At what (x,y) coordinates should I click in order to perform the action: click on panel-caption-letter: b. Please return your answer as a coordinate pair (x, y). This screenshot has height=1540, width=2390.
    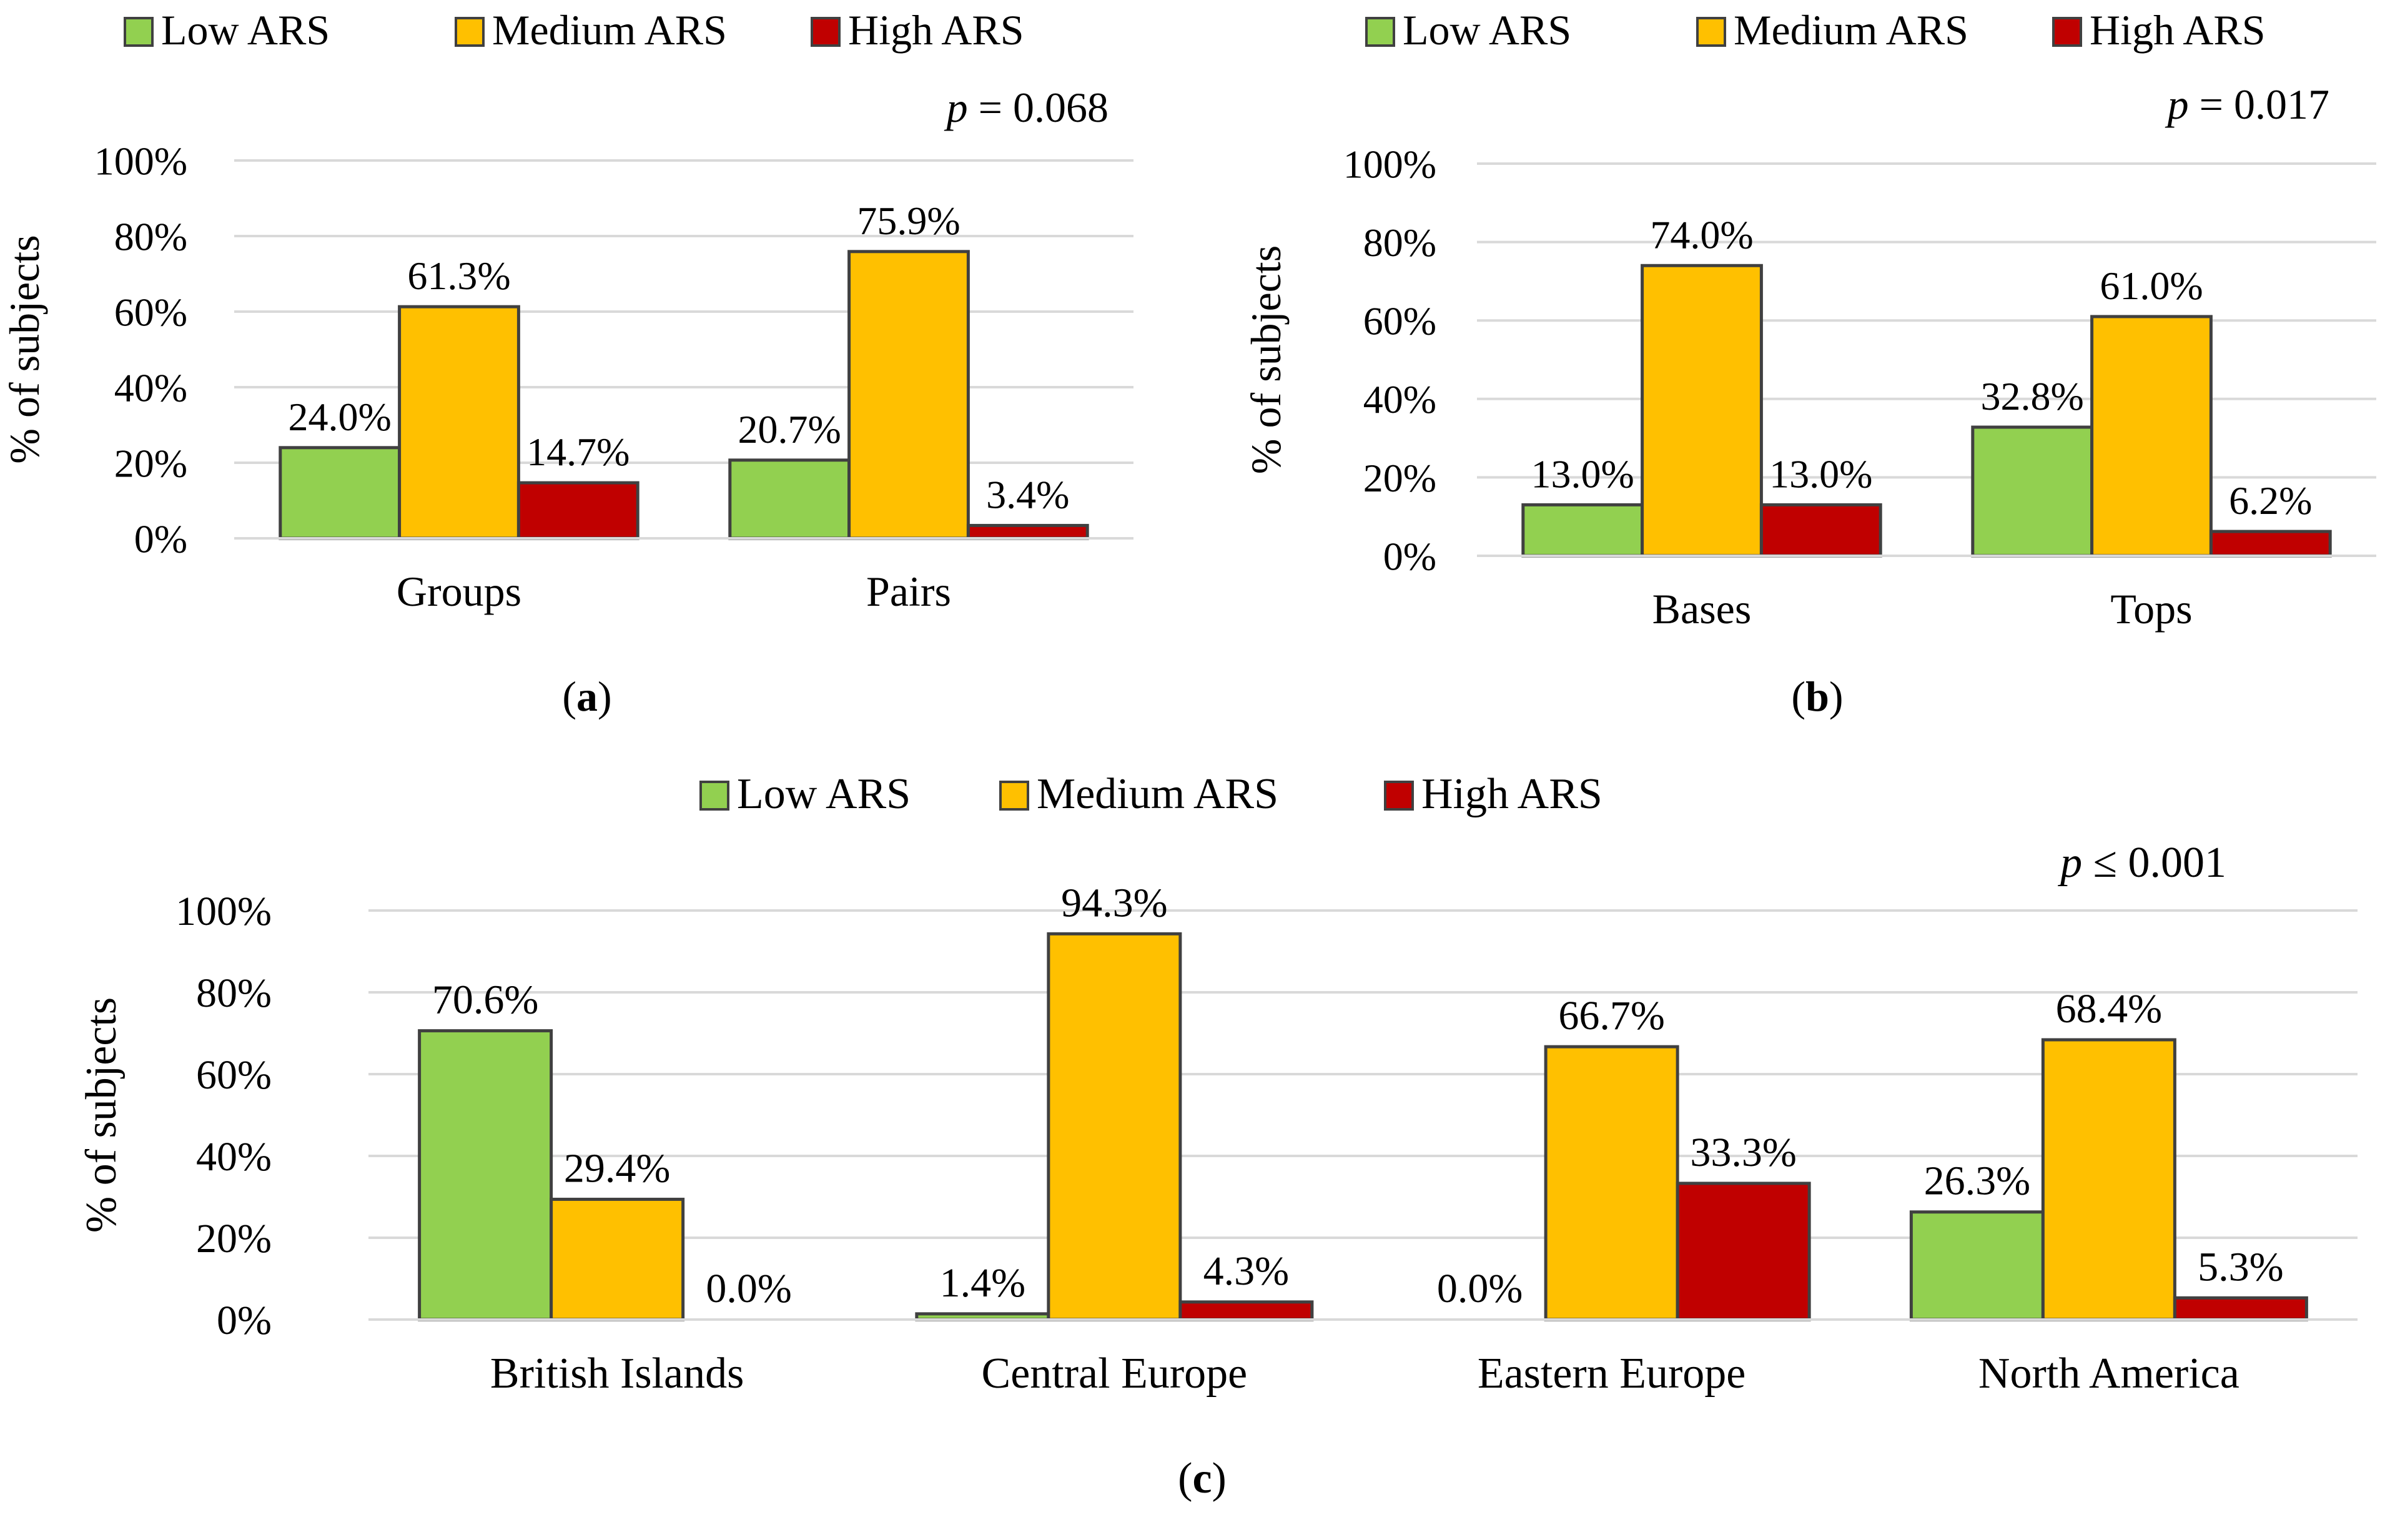
    Looking at the image, I should click on (1817, 696).